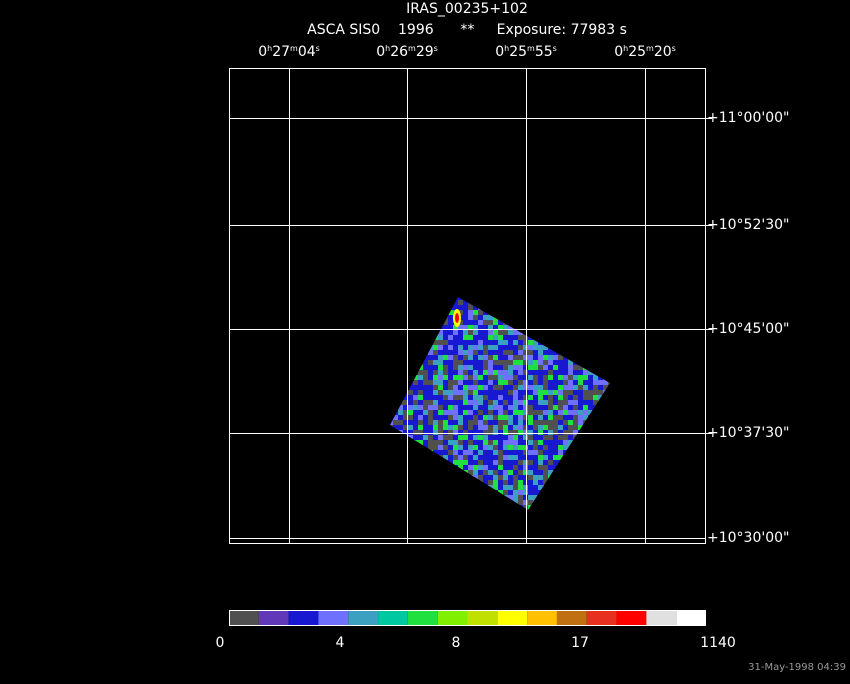 This screenshot has width=850, height=684. What do you see at coordinates (467, 30) in the screenshot?
I see `subtitle: ASCA SIS0 1996 ** Exposure: 77983 s` at bounding box center [467, 30].